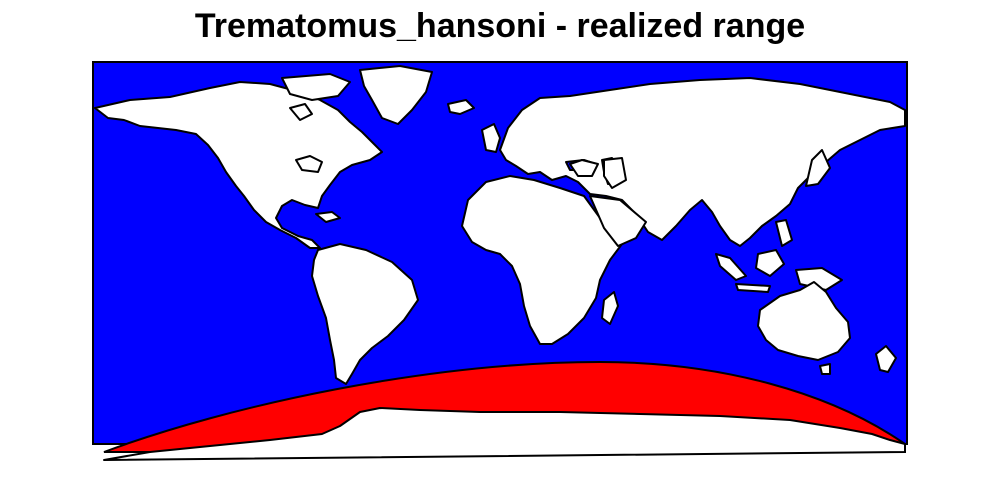  What do you see at coordinates (309, 164) in the screenshot?
I see `great-lakes` at bounding box center [309, 164].